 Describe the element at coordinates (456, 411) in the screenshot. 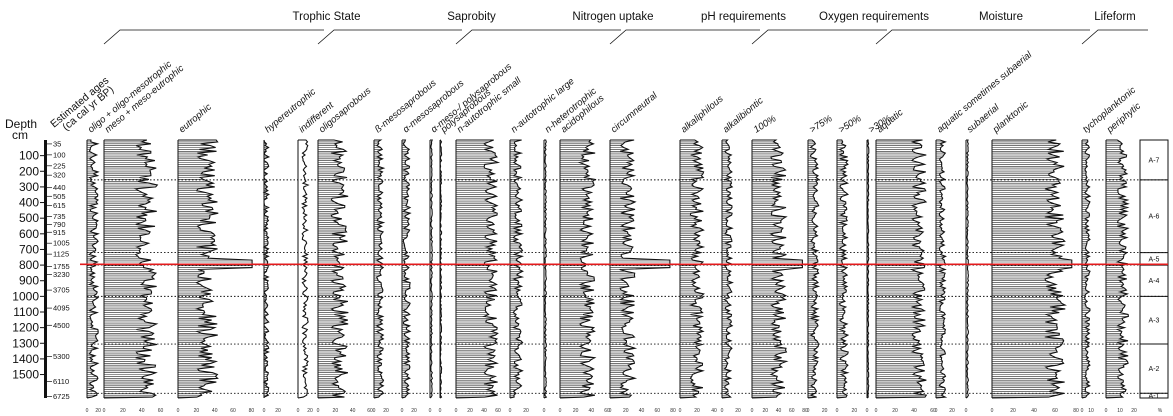

I see `percent-tick-10-0: 0` at that location.